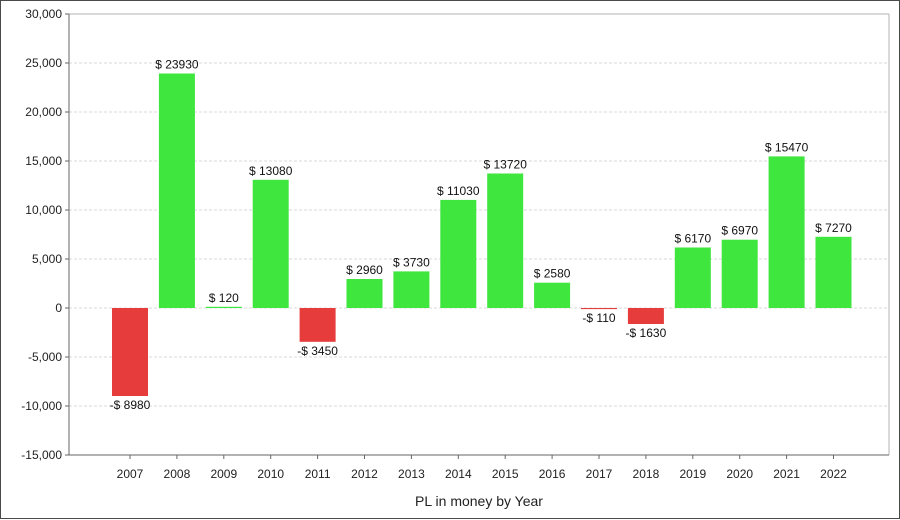  Describe the element at coordinates (177, 474) in the screenshot. I see `x-tick-label-2008: 2008` at that location.